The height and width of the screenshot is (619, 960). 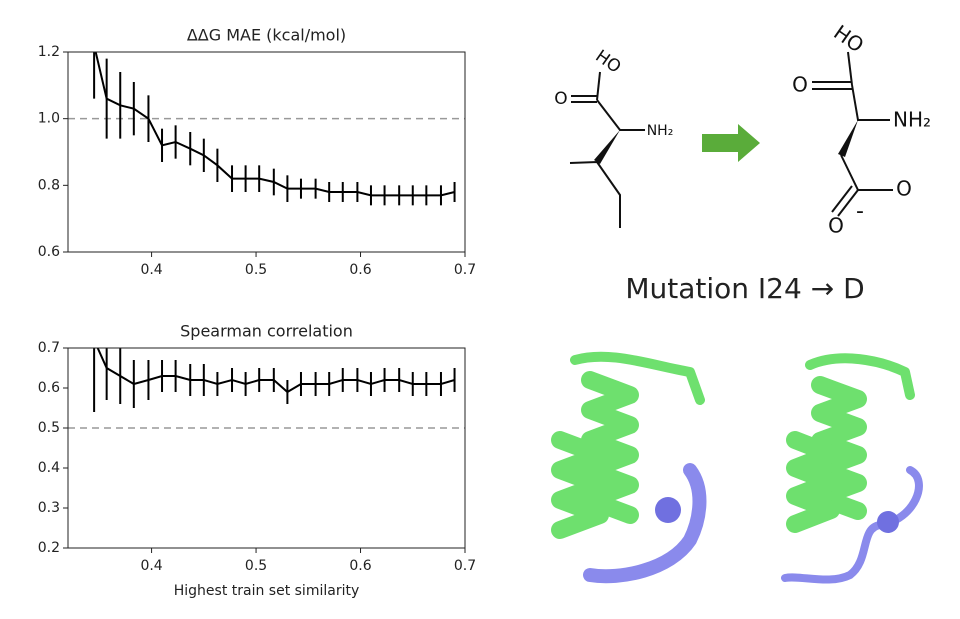 What do you see at coordinates (49, 468) in the screenshot?
I see `y-tick-label: 0.4` at bounding box center [49, 468].